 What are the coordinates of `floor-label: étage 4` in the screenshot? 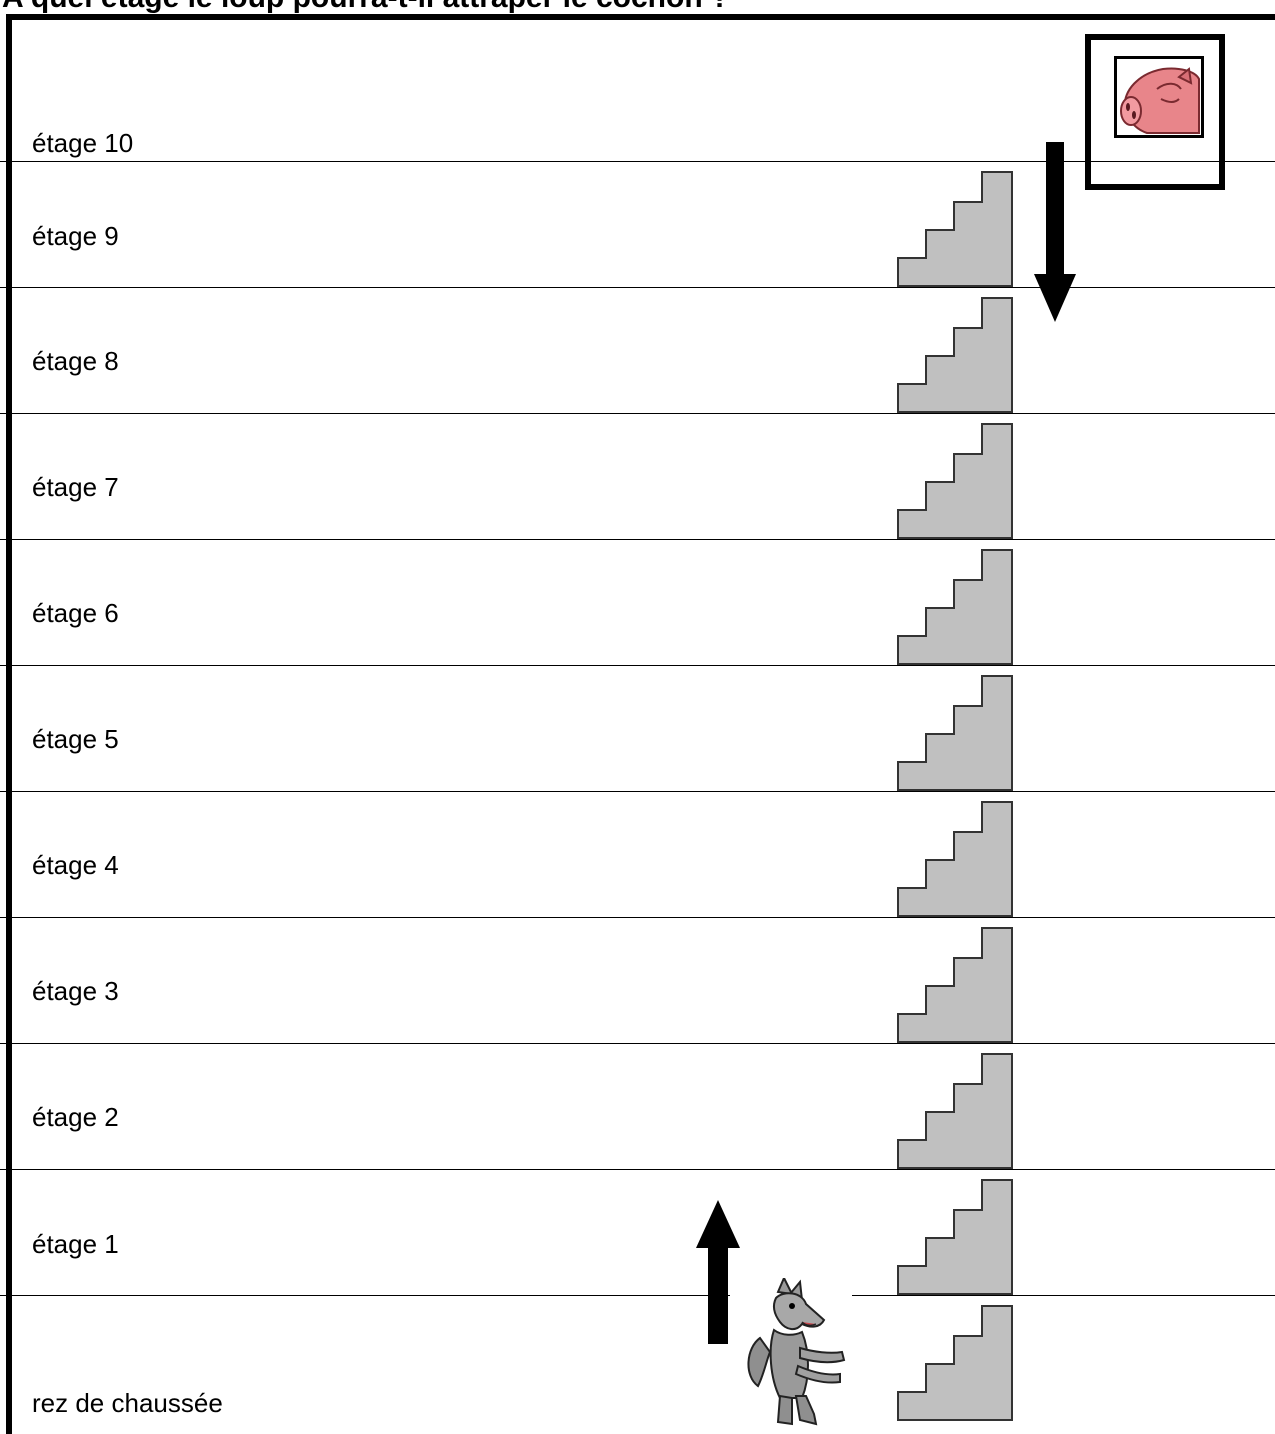 It's located at (75, 865).